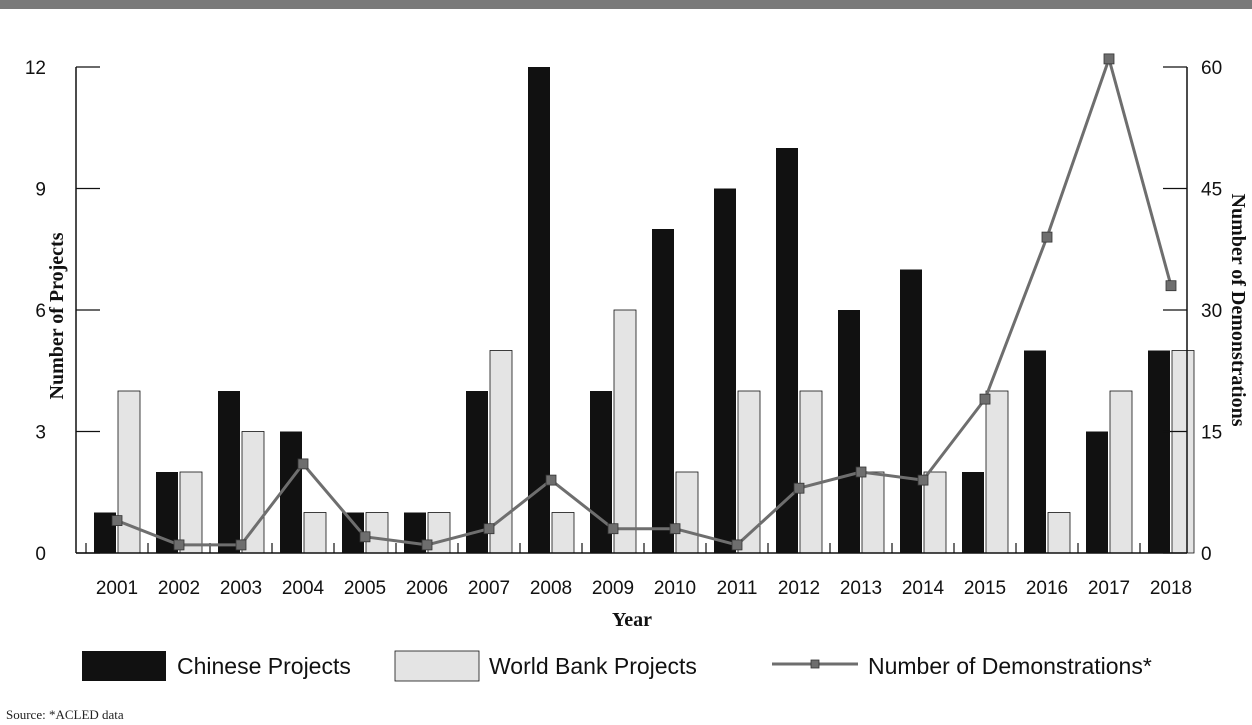  I want to click on y-tick-right-label-45: 45, so click(1211, 190).